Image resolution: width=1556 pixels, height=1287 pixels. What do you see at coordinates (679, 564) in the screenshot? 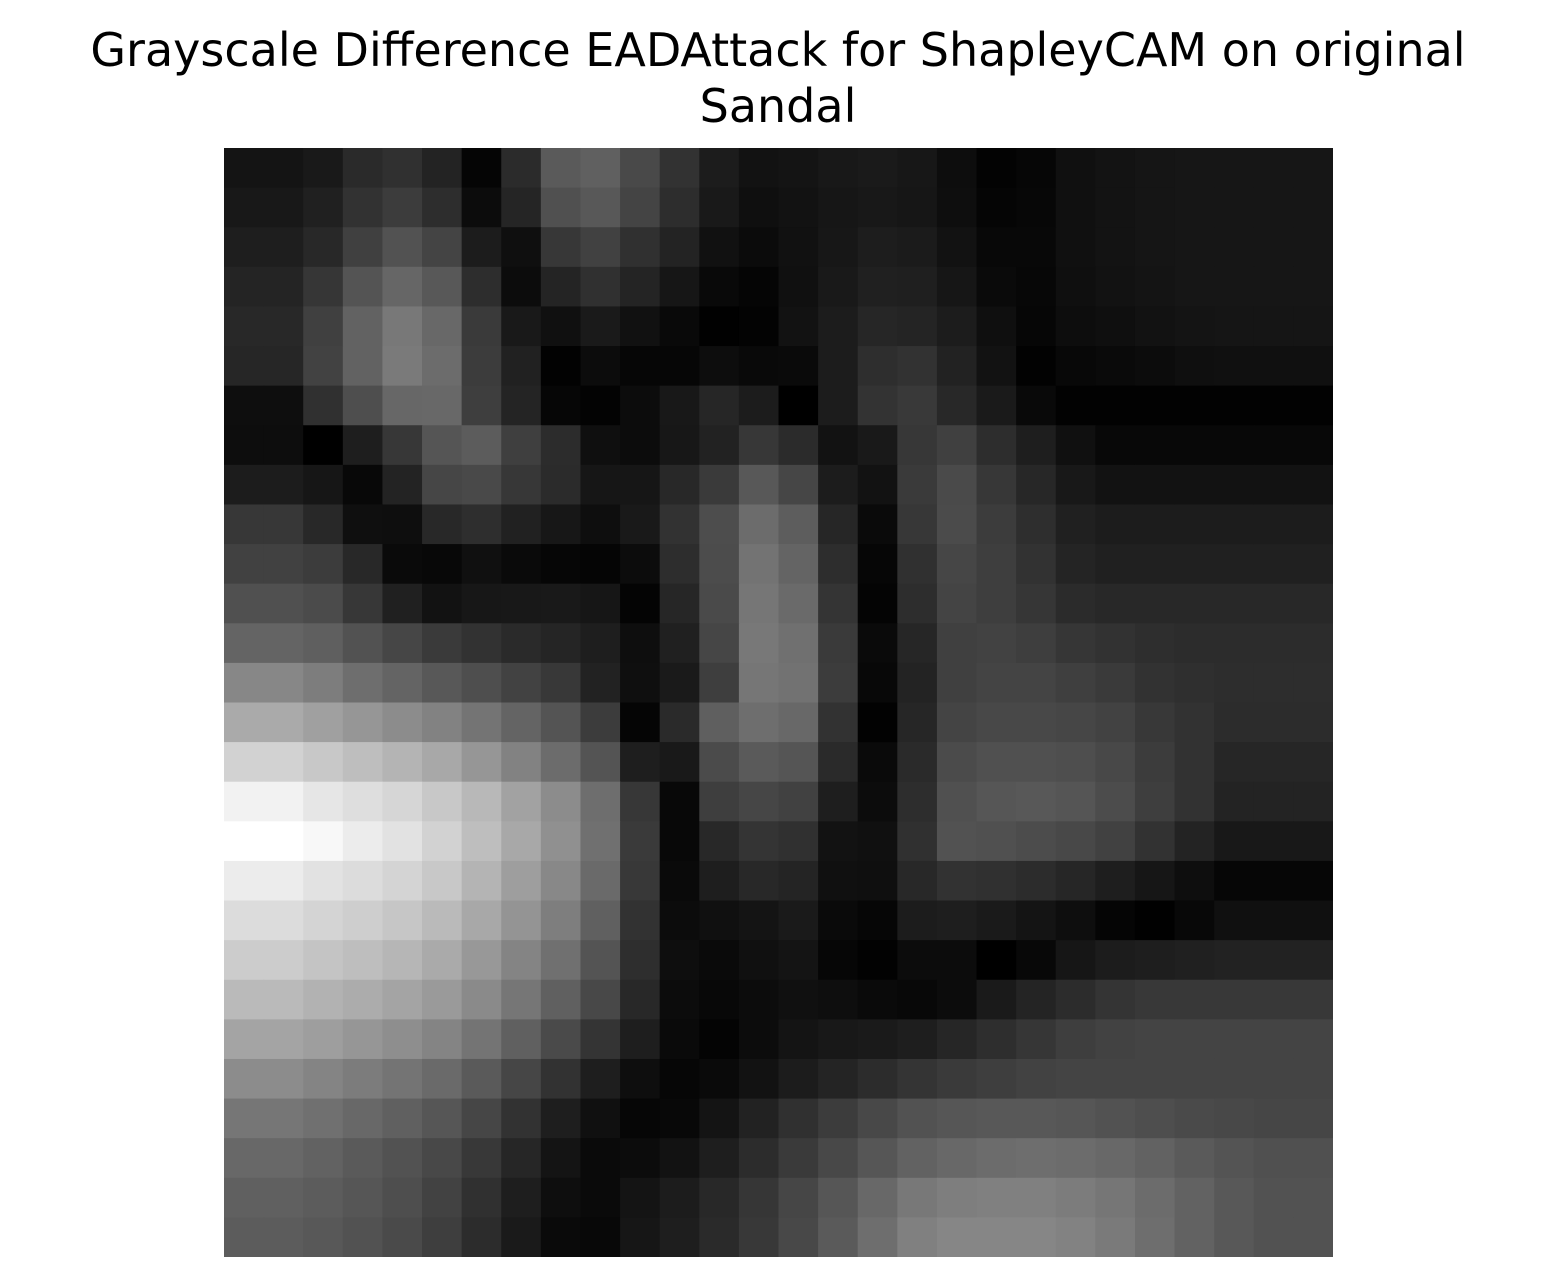
I see `heatmap-cell-r10-c11` at bounding box center [679, 564].